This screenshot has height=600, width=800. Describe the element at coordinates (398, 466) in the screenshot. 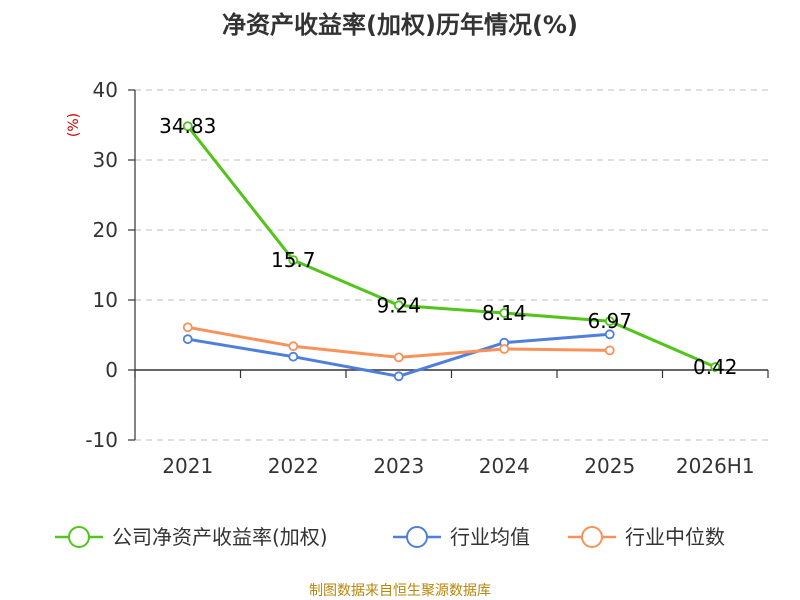

I see `x-tick-label: 2023` at that location.